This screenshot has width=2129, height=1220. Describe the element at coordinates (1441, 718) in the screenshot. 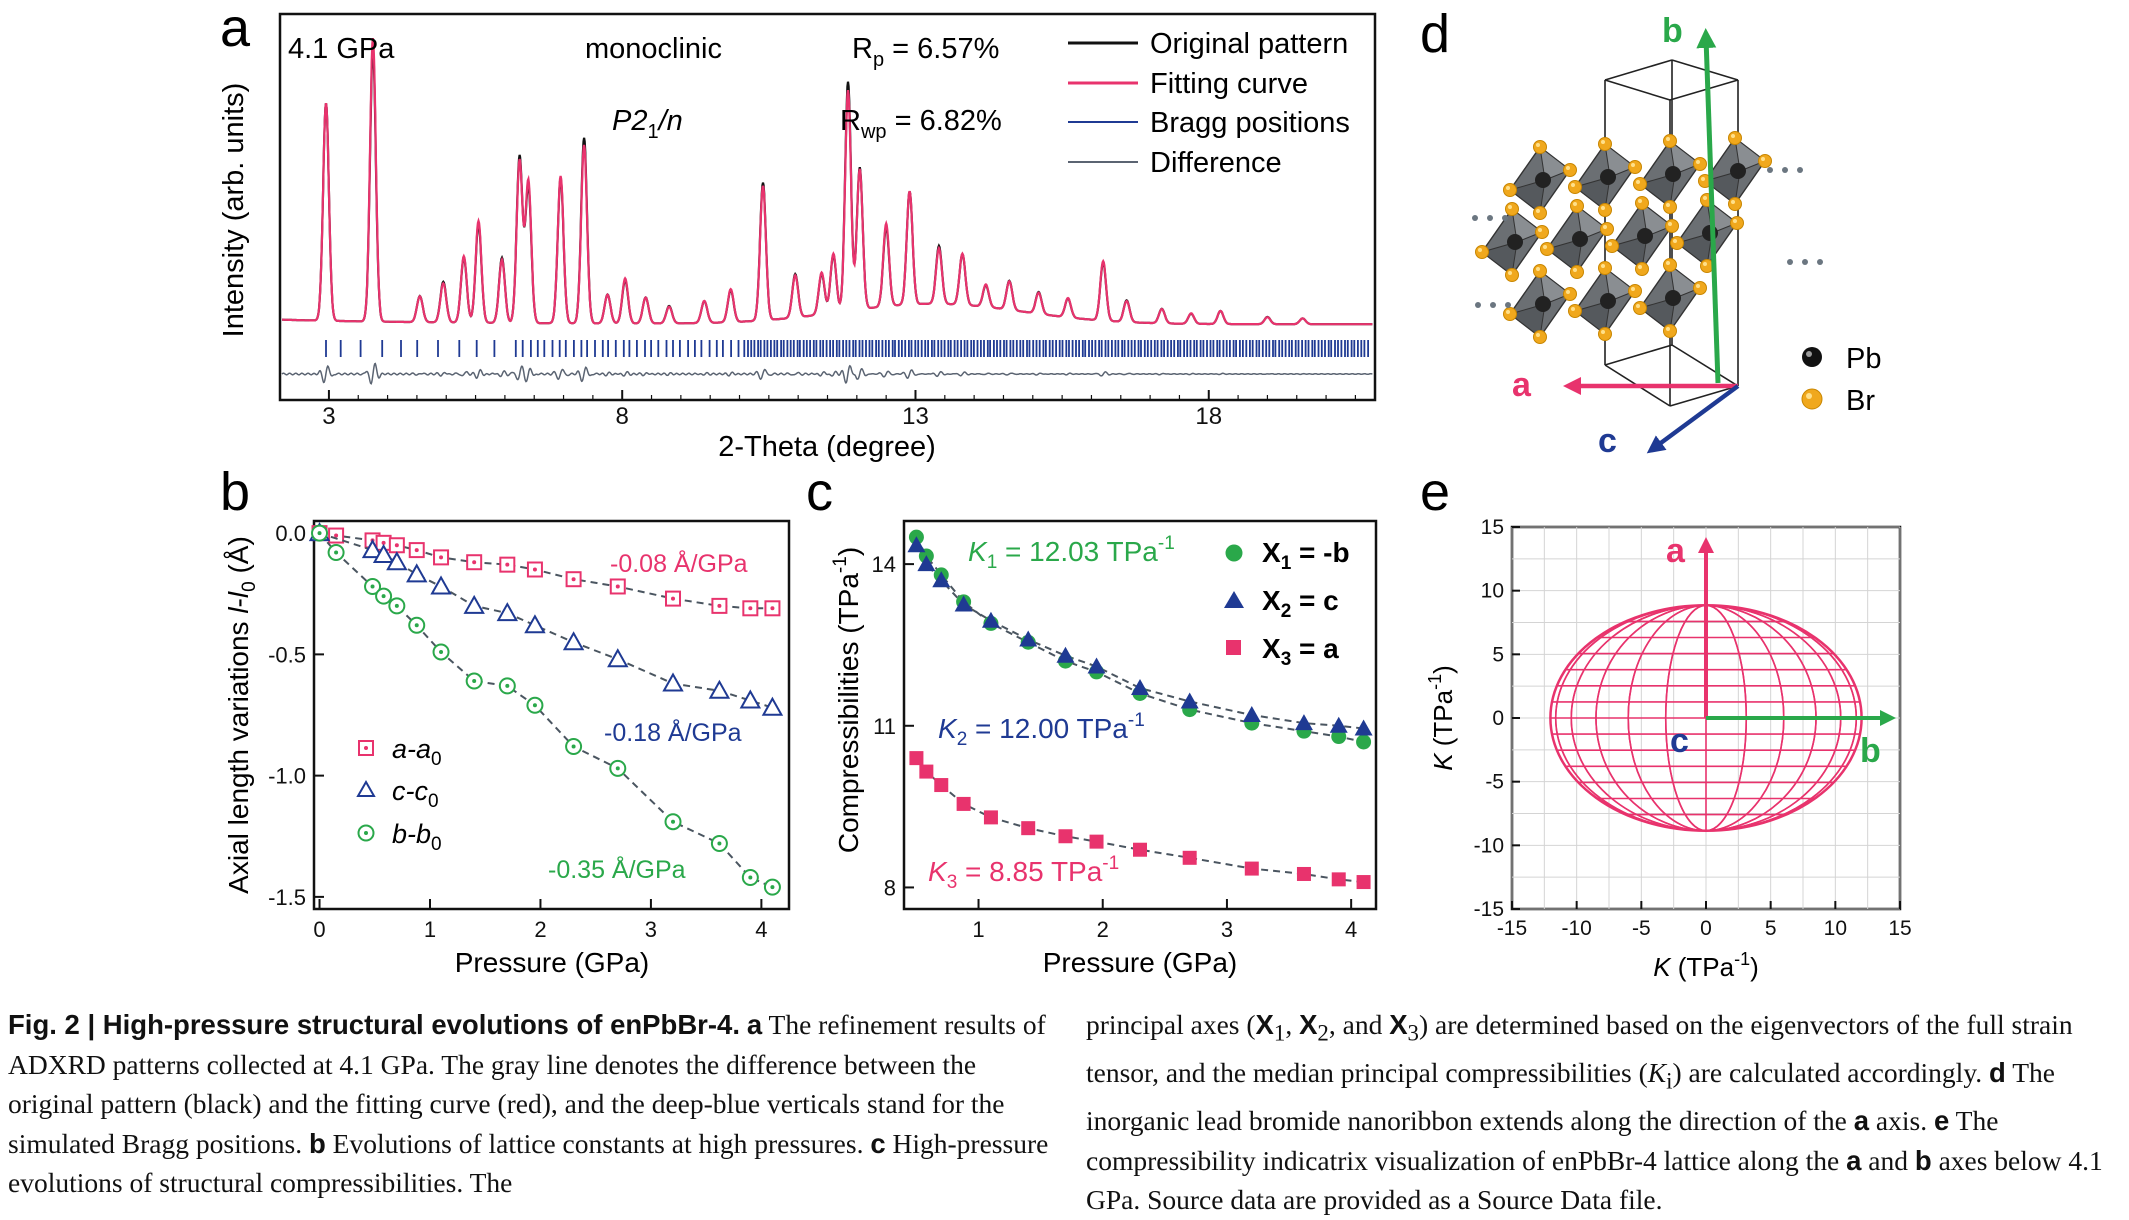

I see `panel-e-y-label: K (TPa-1)` at that location.